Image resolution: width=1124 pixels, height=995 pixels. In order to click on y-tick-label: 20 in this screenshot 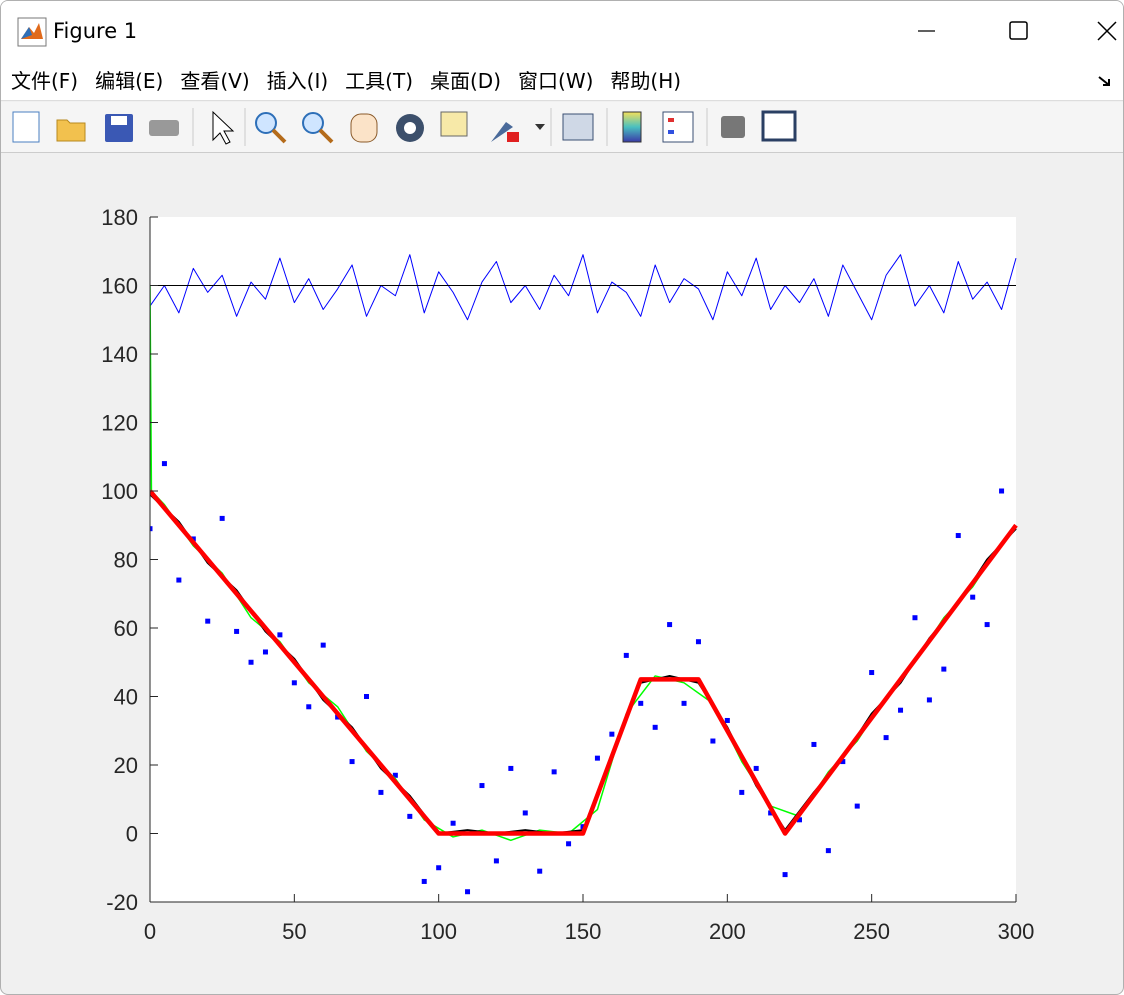, I will do `click(126, 765)`.